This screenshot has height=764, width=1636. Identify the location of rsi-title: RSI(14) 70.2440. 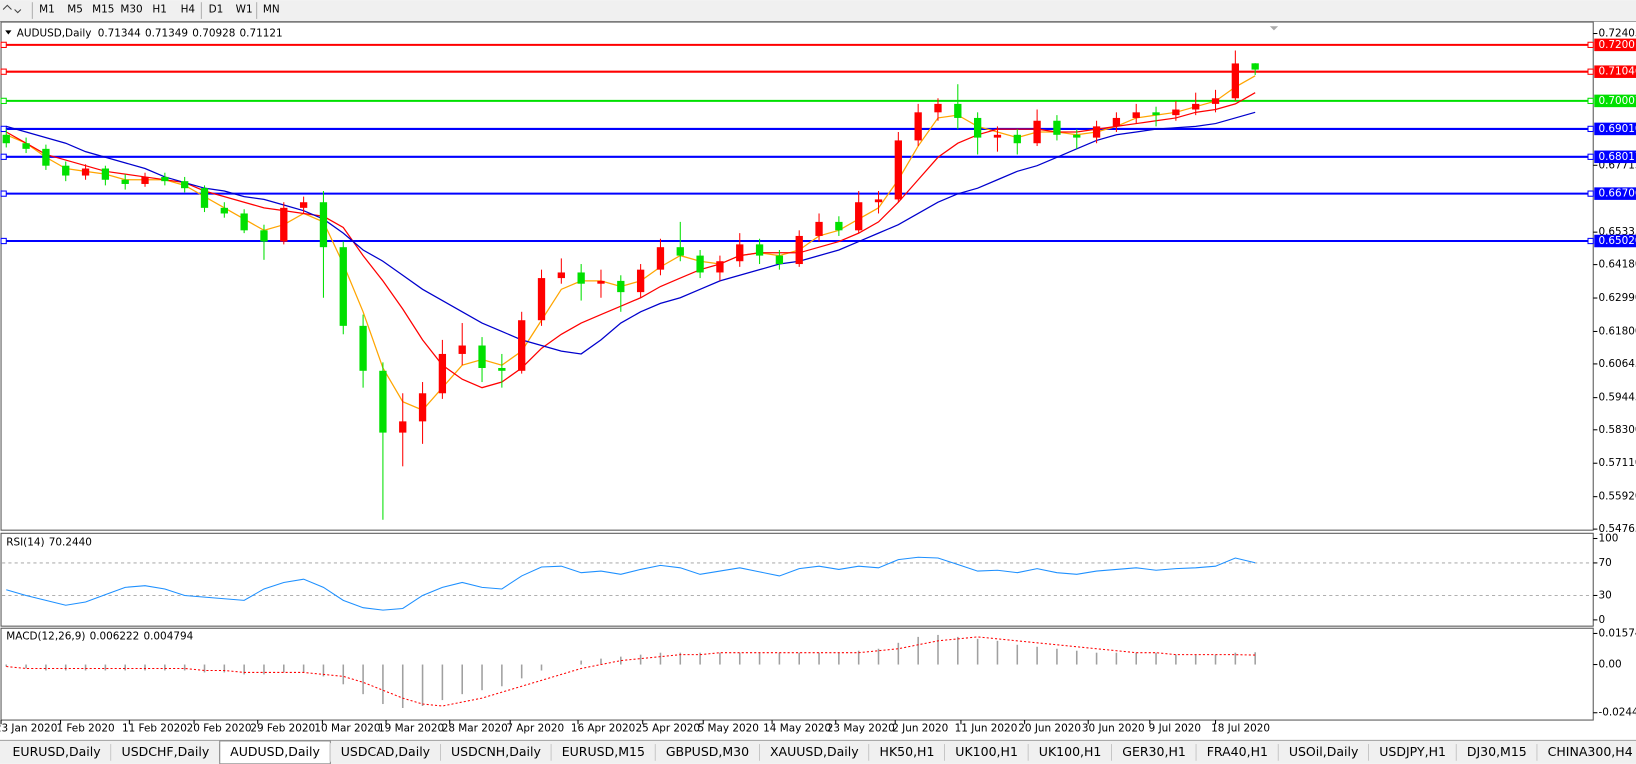
(49, 543).